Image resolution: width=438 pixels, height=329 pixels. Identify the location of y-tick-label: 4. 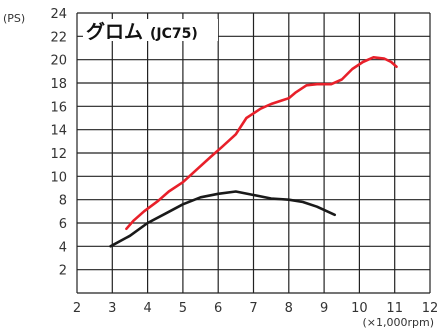
(63, 247).